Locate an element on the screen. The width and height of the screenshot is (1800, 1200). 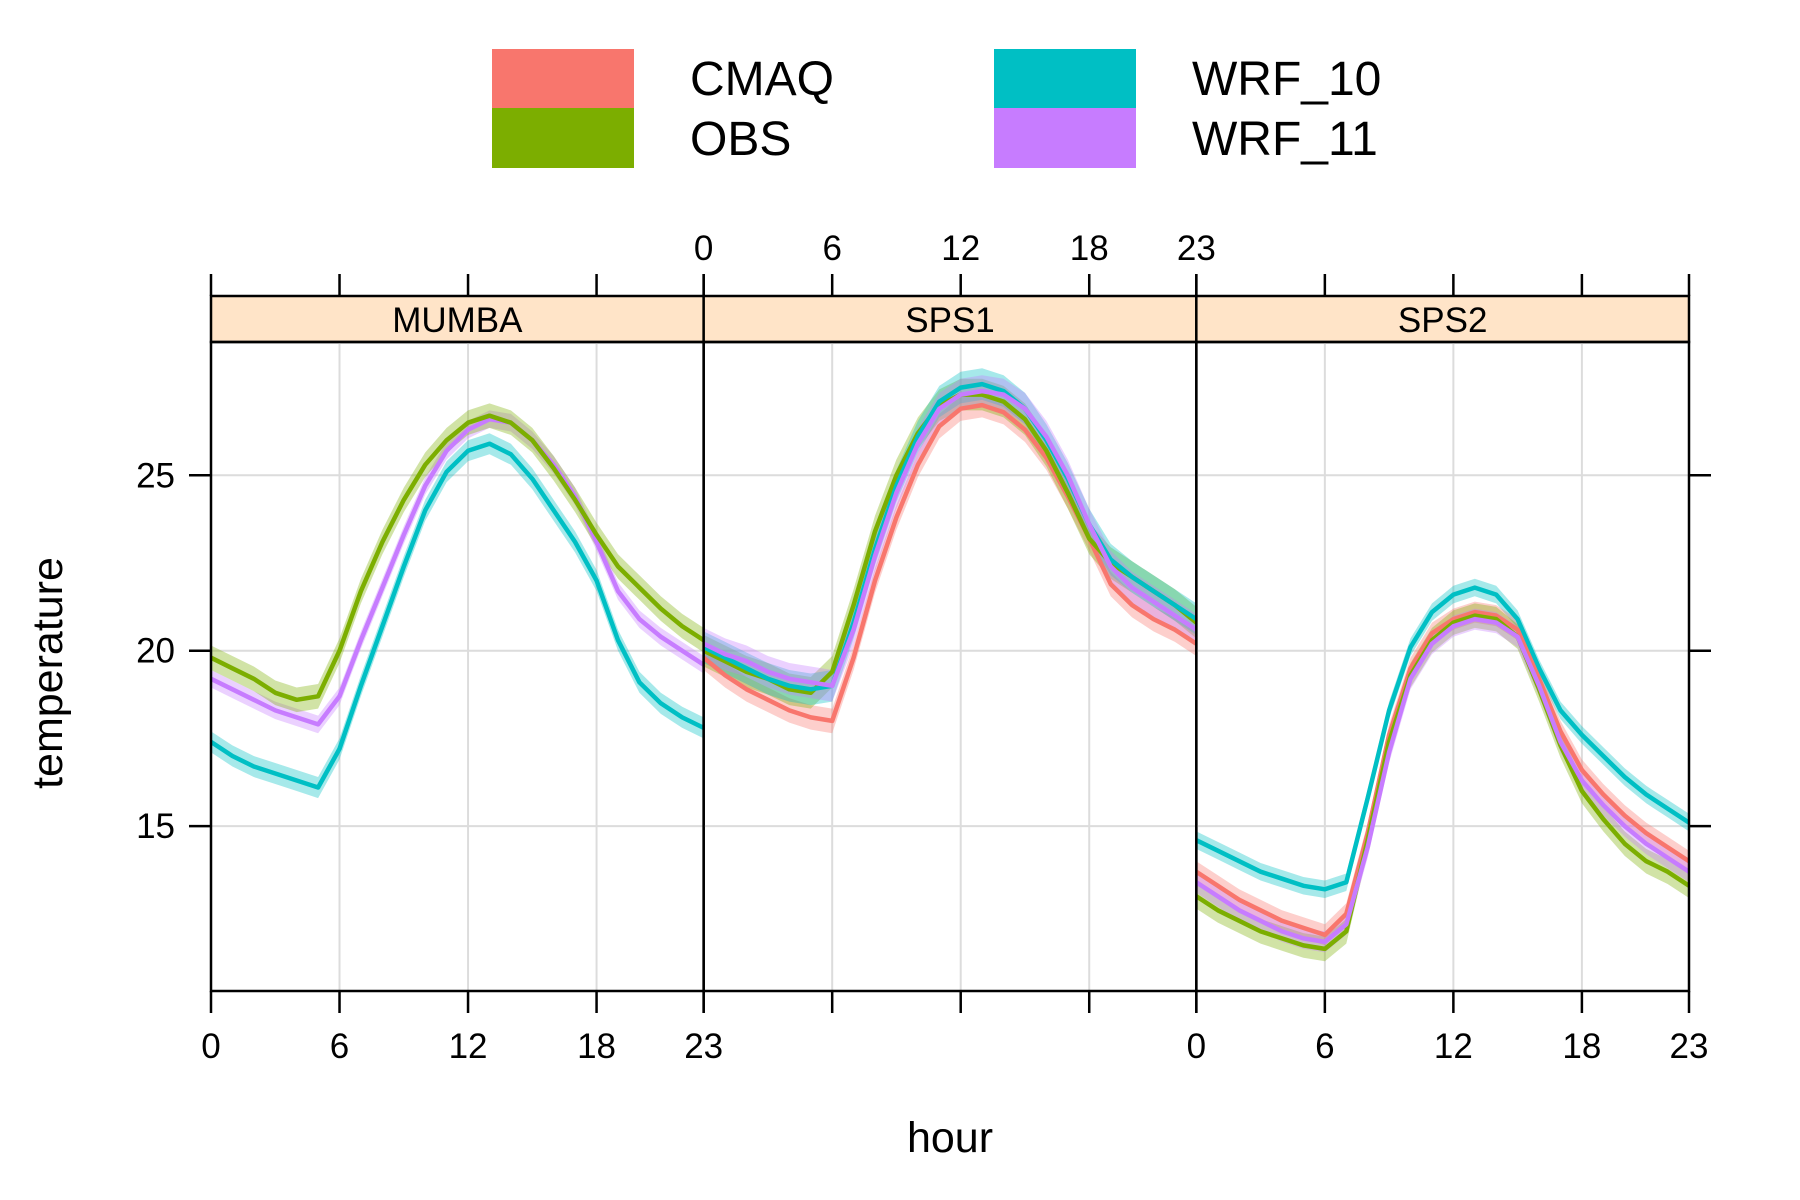
strip-mumba is located at coordinates (457, 319).